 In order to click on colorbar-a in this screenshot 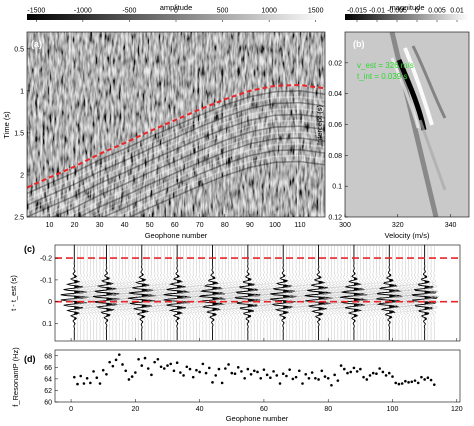, I will do `click(176, 17)`.